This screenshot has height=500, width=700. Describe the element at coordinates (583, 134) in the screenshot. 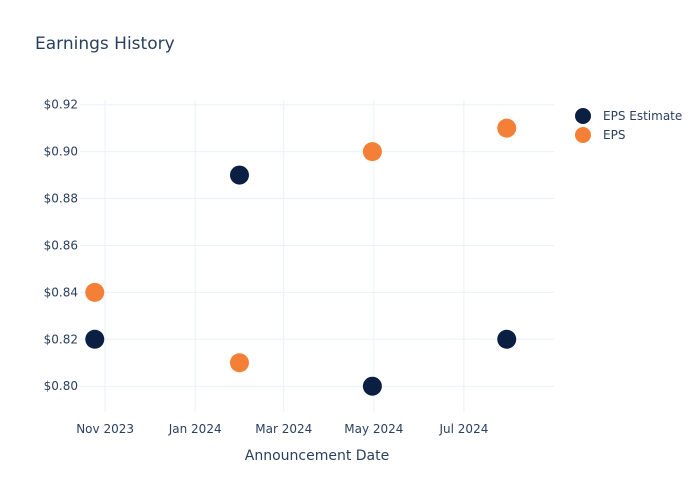

I see `legend-swatch-eps` at that location.